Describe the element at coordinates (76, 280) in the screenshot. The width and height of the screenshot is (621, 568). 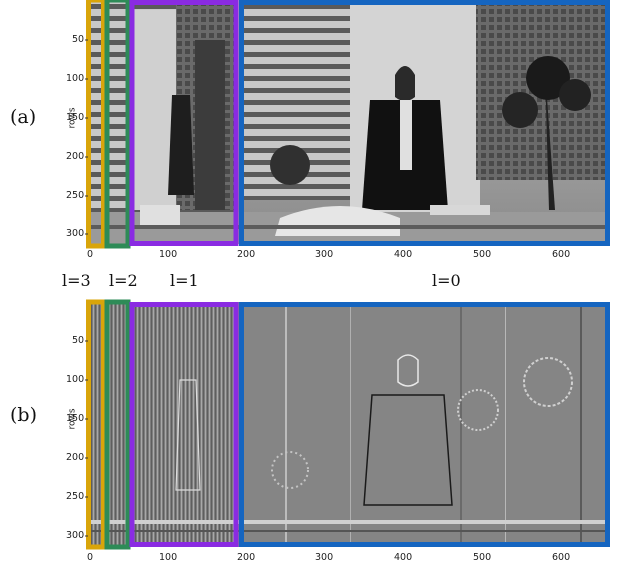
I see `level-label-3: l=3` at that location.